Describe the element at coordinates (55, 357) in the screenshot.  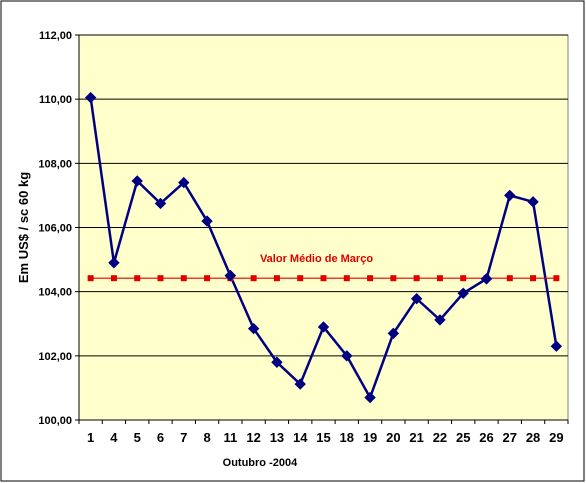
I see `y-tick-label: 102,00` at that location.